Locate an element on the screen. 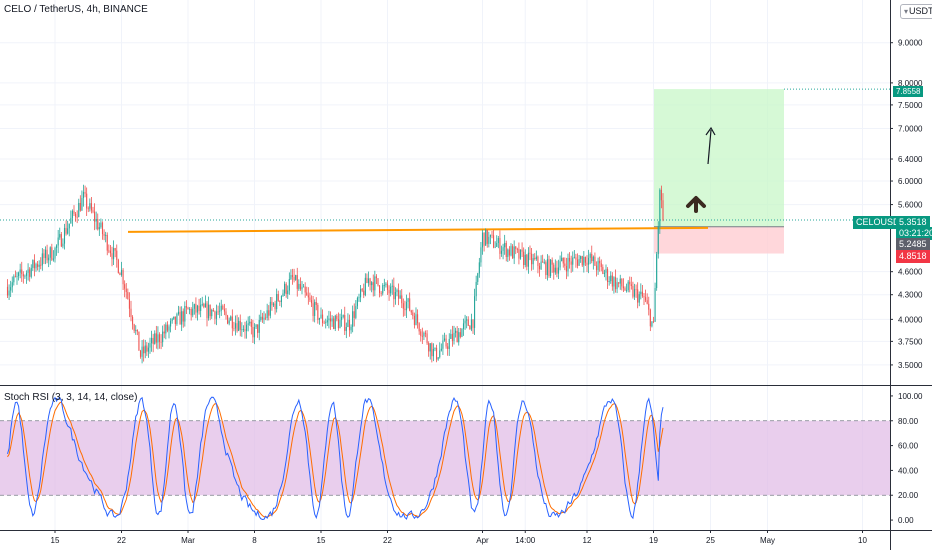 This screenshot has width=932, height=550. price-axis-label: 4.6000 is located at coordinates (910, 272).